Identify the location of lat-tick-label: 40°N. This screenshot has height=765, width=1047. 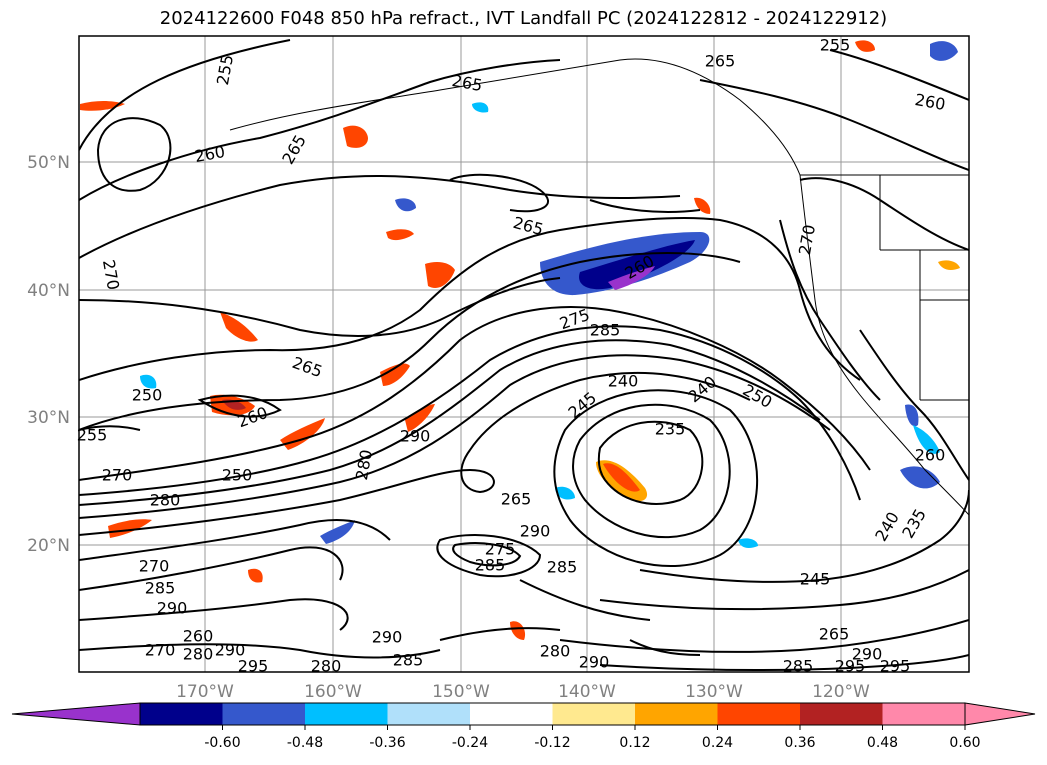
(48, 291).